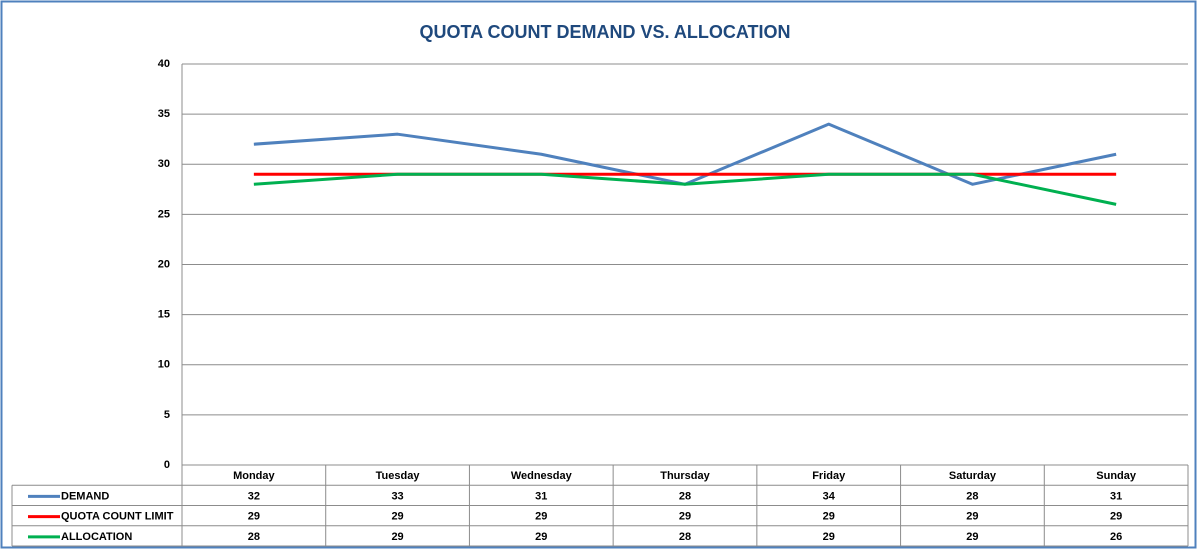 This screenshot has height=549, width=1197. Describe the element at coordinates (685, 189) in the screenshot. I see `series-line` at that location.